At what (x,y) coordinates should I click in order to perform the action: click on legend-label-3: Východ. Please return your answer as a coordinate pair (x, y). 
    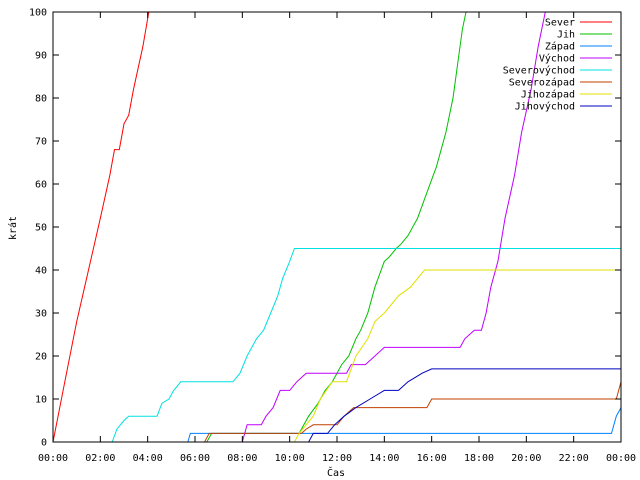
    Looking at the image, I should click on (557, 59).